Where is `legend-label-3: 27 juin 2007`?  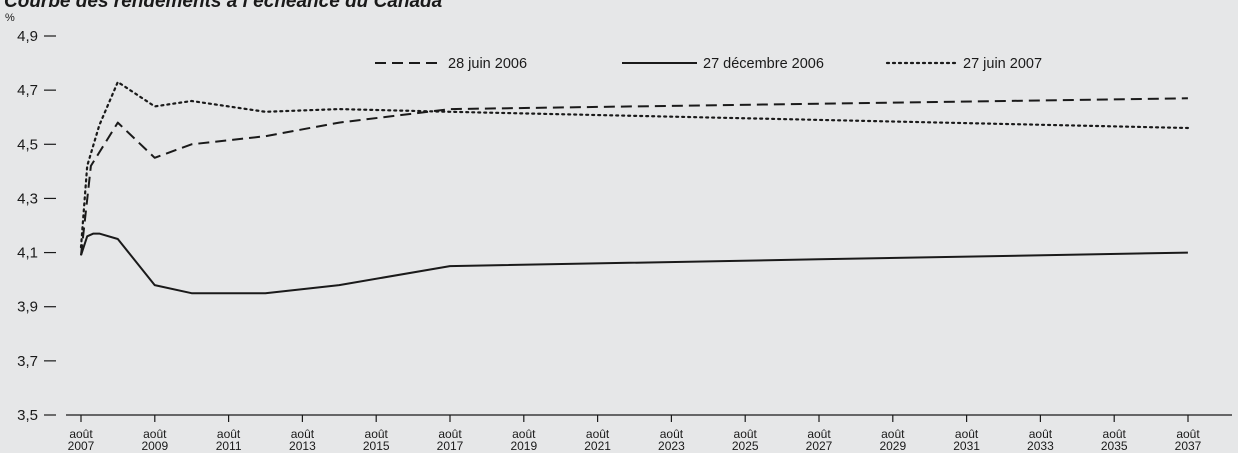
legend-label-3: 27 juin 2007 is located at coordinates (1002, 64).